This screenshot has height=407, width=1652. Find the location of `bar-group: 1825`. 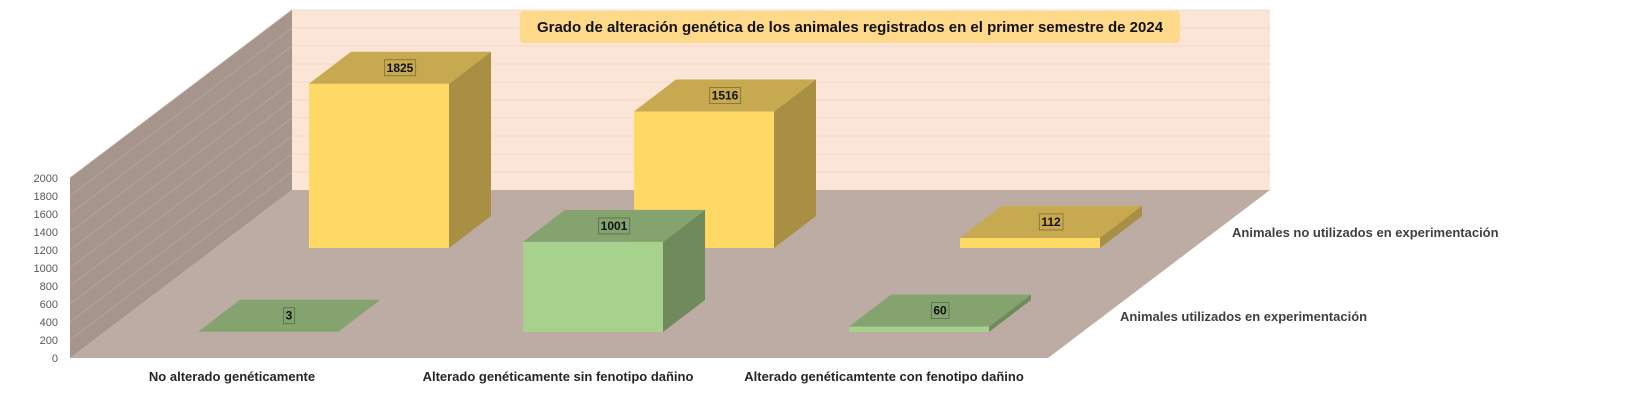

bar-group: 1825 is located at coordinates (400, 149).